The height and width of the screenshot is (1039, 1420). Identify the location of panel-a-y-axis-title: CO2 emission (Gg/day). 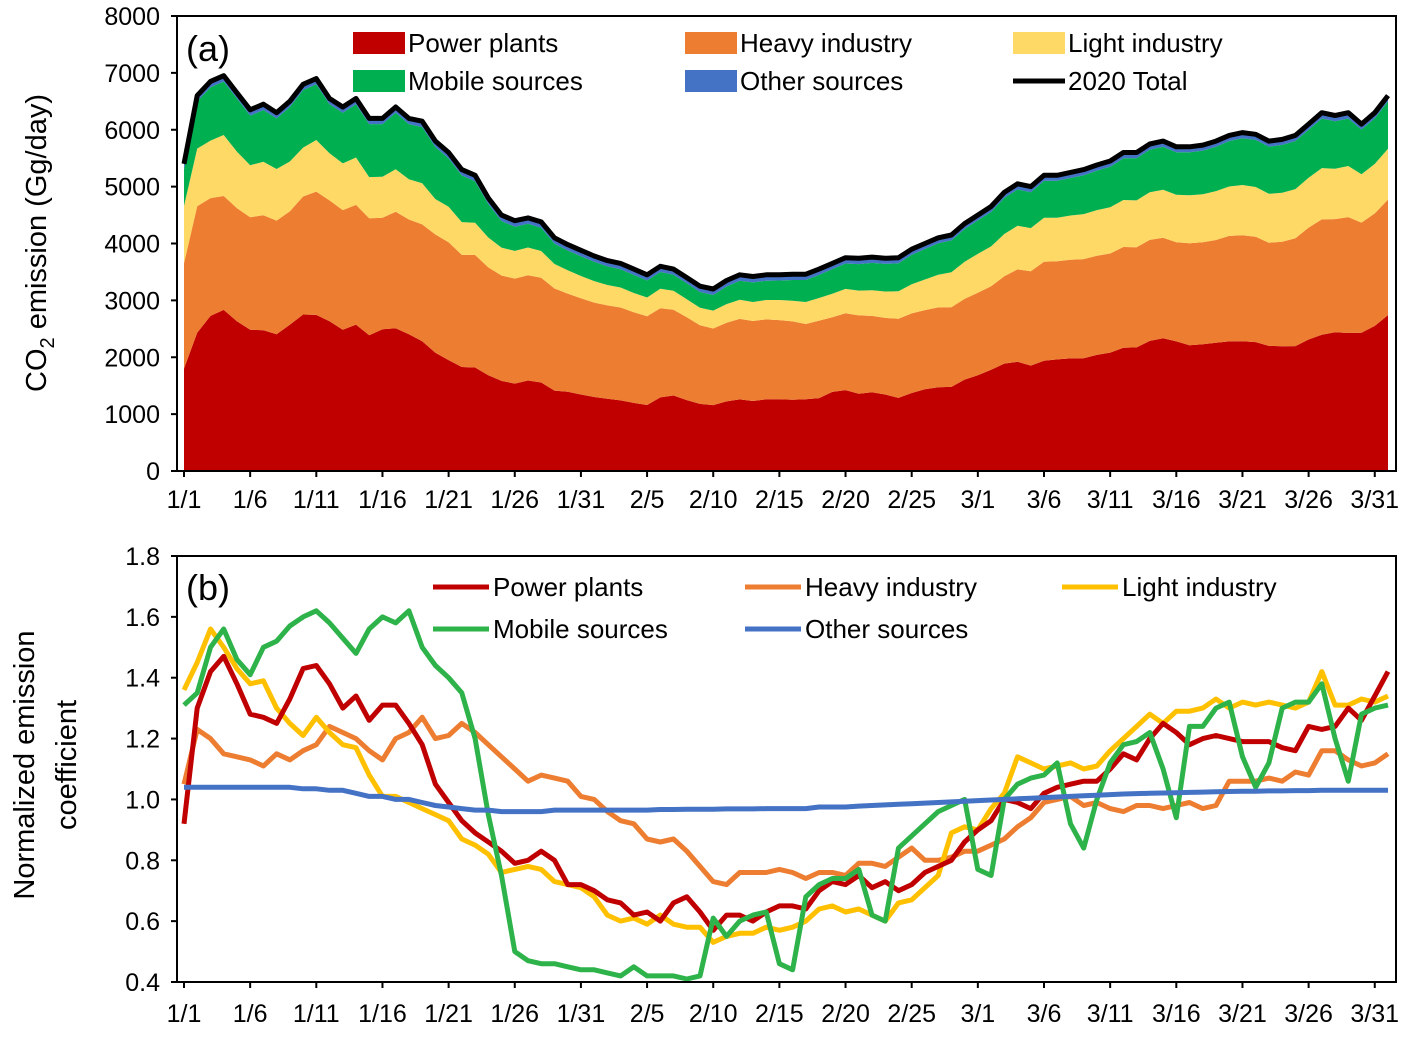
(40, 243).